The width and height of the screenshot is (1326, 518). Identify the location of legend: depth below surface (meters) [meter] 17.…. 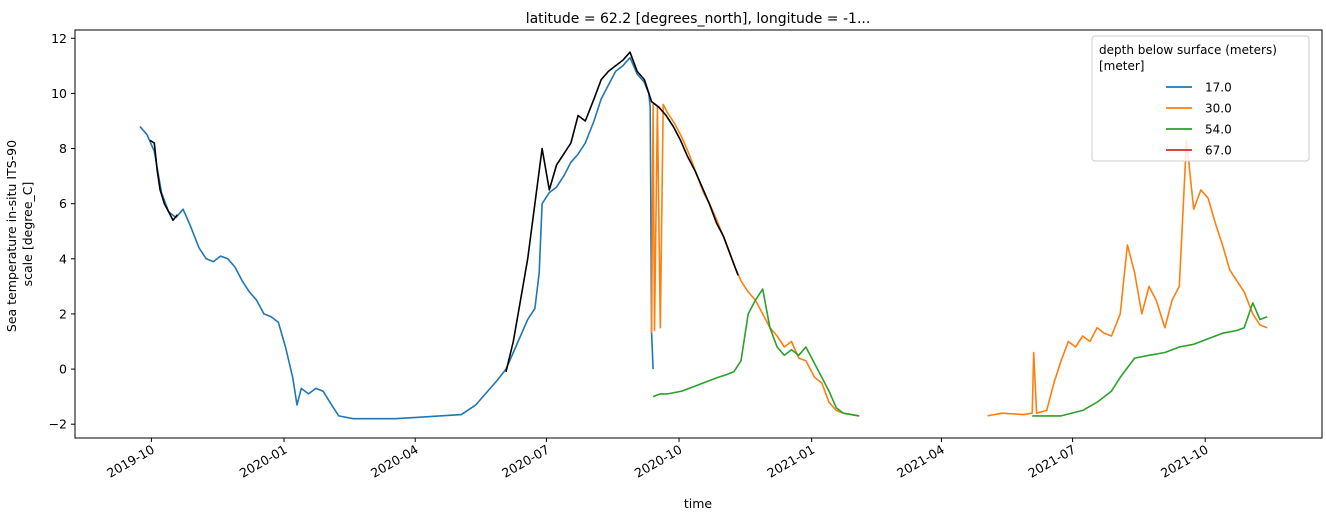
(1200, 98).